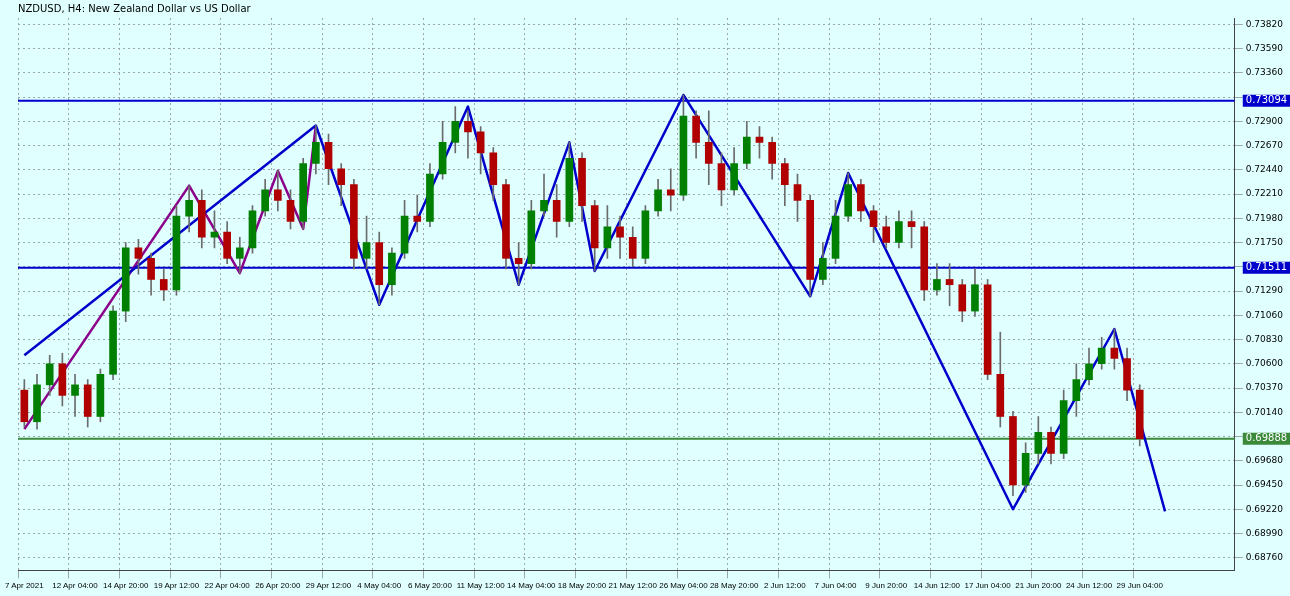 This screenshot has height=596, width=1290. I want to click on x-tick-label: 9 Jun 20:00, so click(886, 586).